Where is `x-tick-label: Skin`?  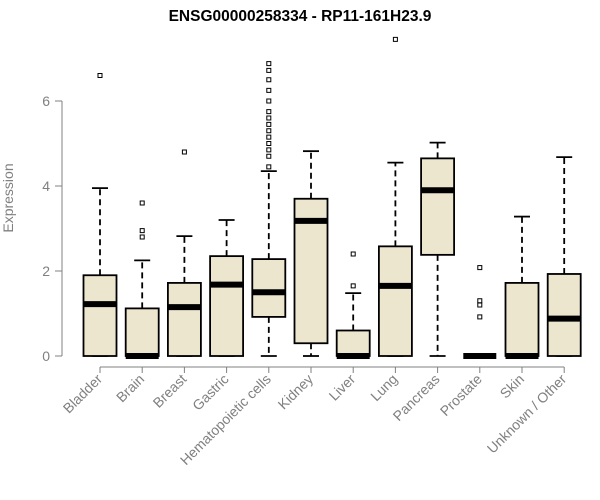 x-tick-label: Skin is located at coordinates (512, 386).